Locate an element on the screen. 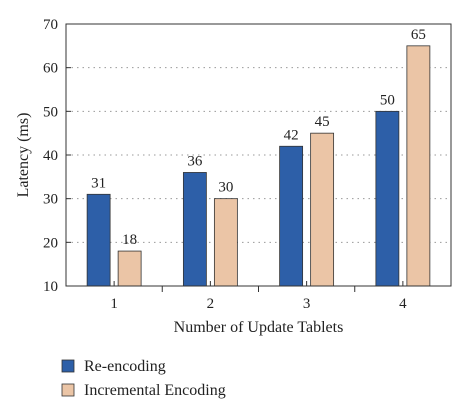 This screenshot has width=474, height=417. y-axis-label: Latency (ms) is located at coordinates (23, 155).